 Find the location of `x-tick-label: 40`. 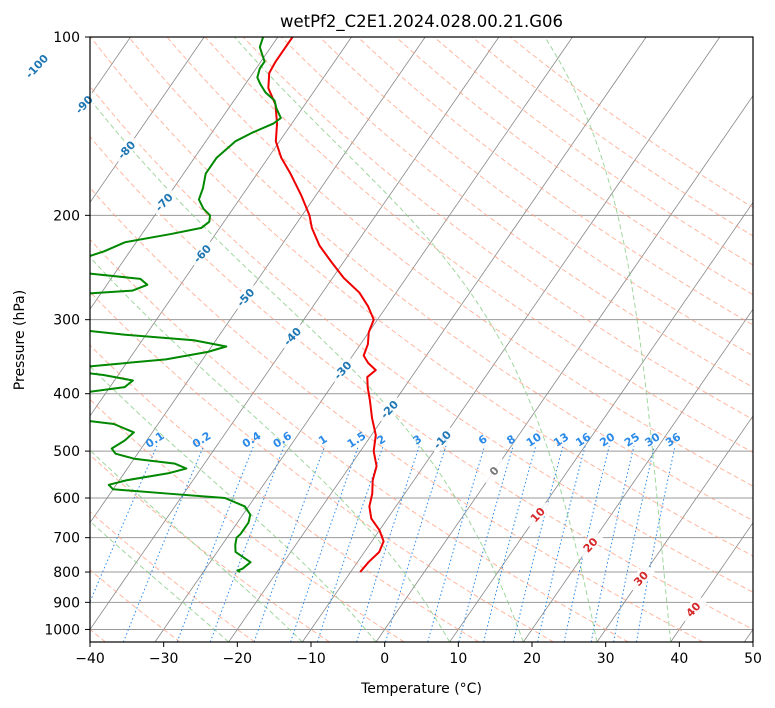

x-tick-label: 40 is located at coordinates (679, 659).